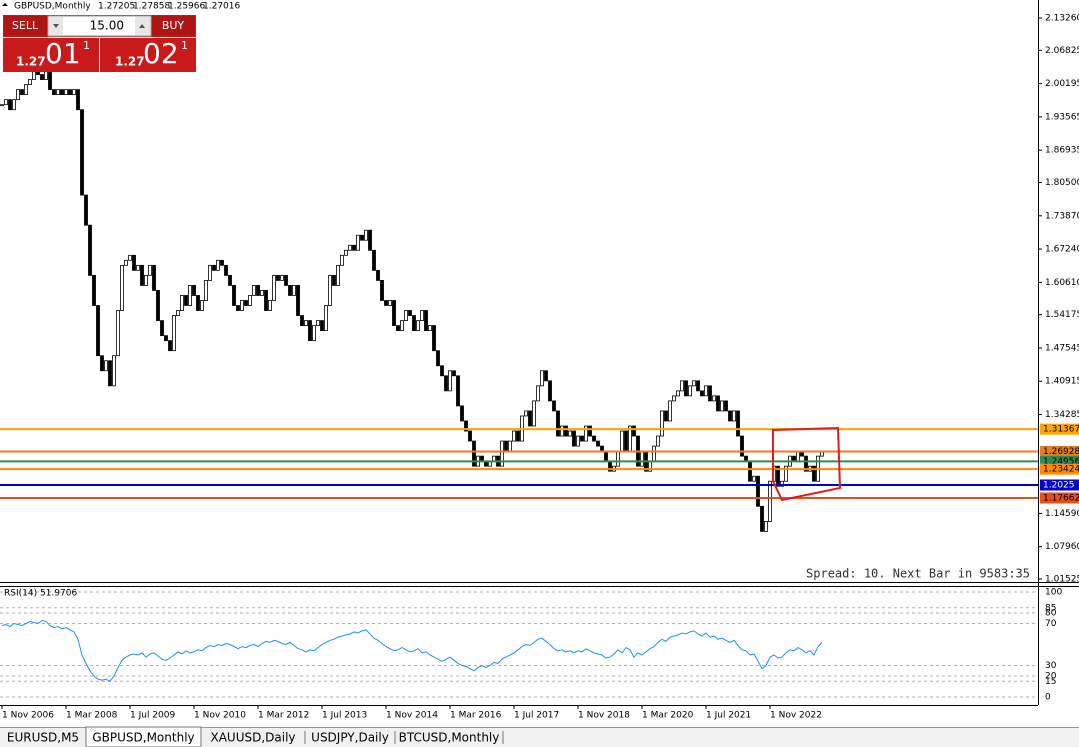 The image size is (1079, 747). Describe the element at coordinates (796, 716) in the screenshot. I see `x-tick-label: 1 Nov 2022` at that location.